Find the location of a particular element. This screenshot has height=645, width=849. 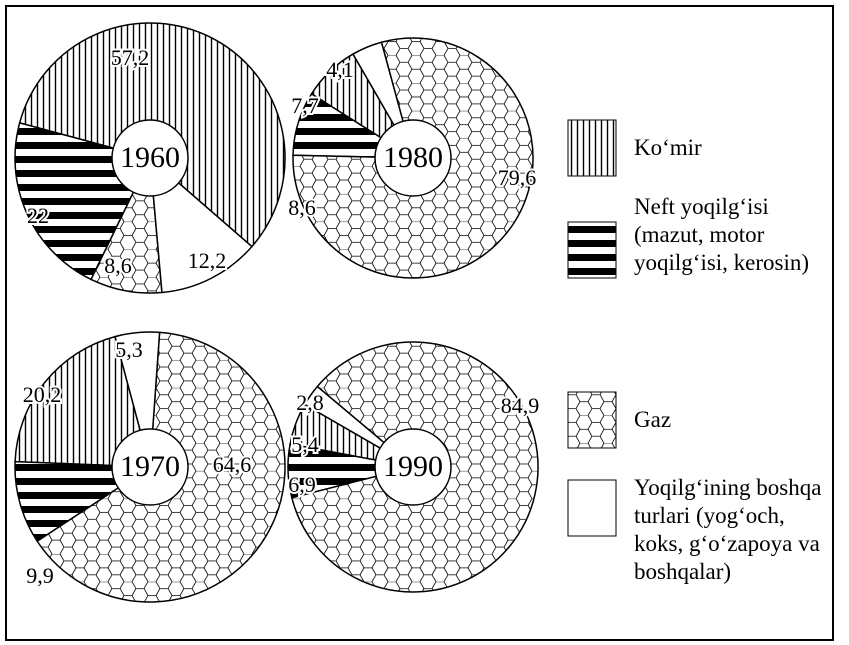

data-label: 5,4 is located at coordinates (305, 444).